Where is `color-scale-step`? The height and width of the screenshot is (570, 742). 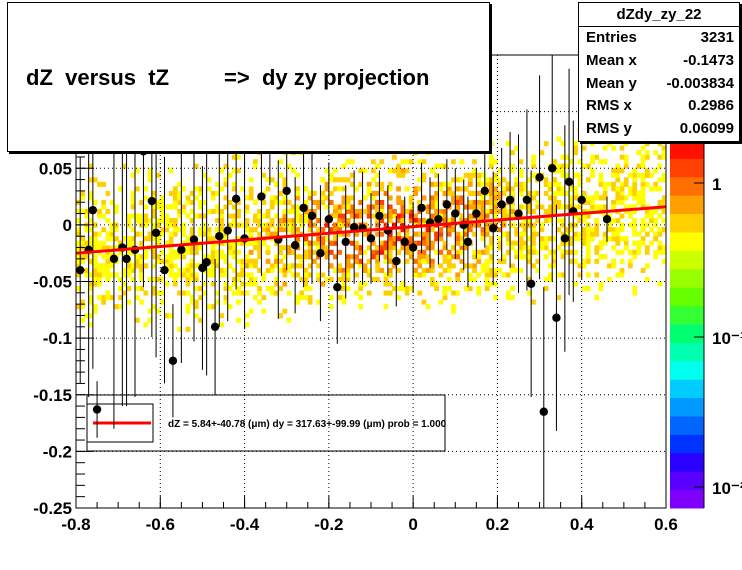 color-scale-step is located at coordinates (687, 444).